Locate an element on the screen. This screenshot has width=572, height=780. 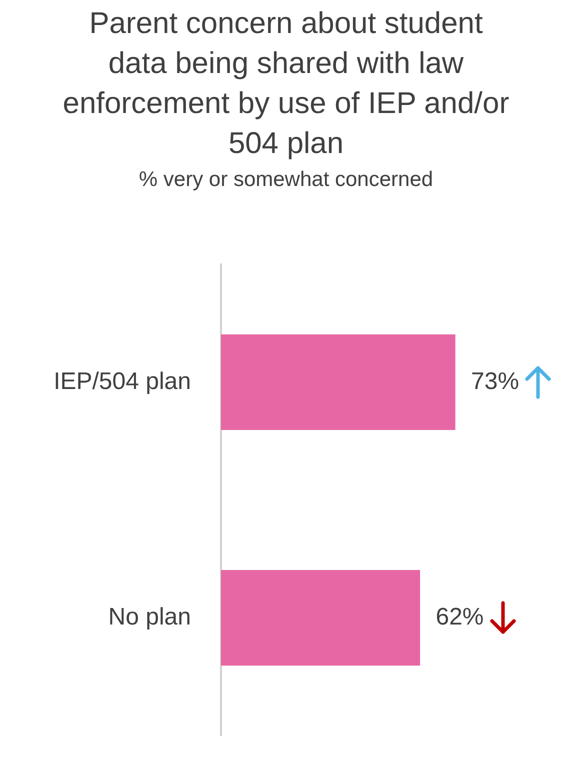
y-tick-label: IEP/504 plan is located at coordinates (122, 381).